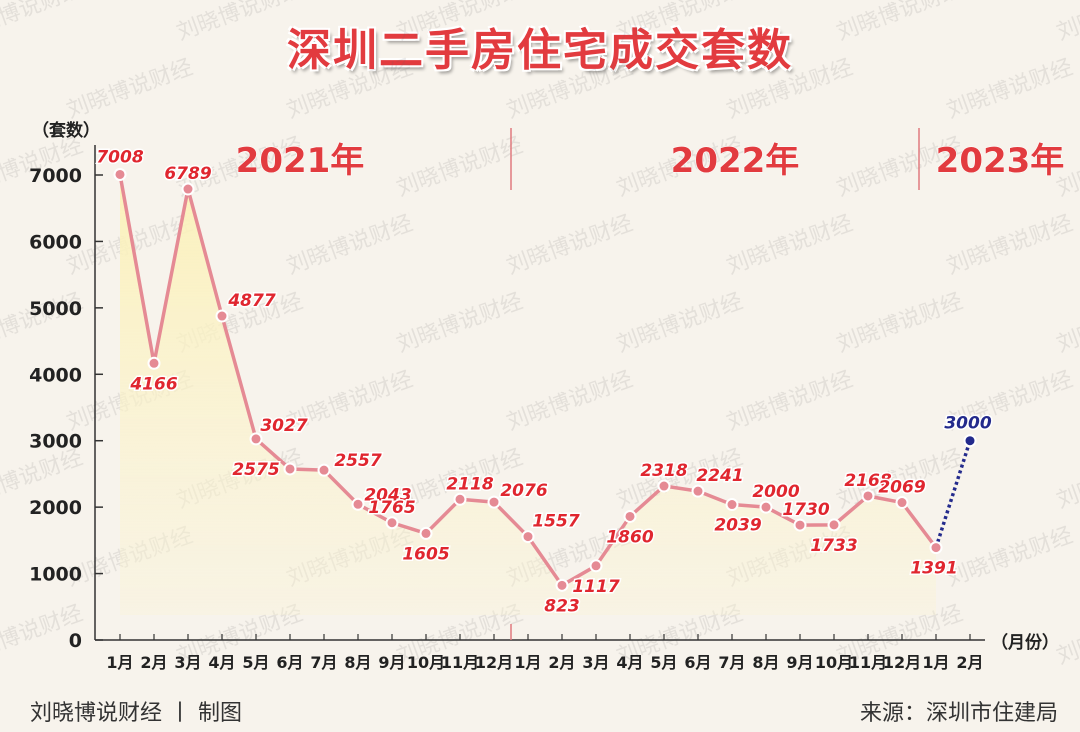 The height and width of the screenshot is (732, 1080). I want to click on data-label: 1605, so click(425, 554).